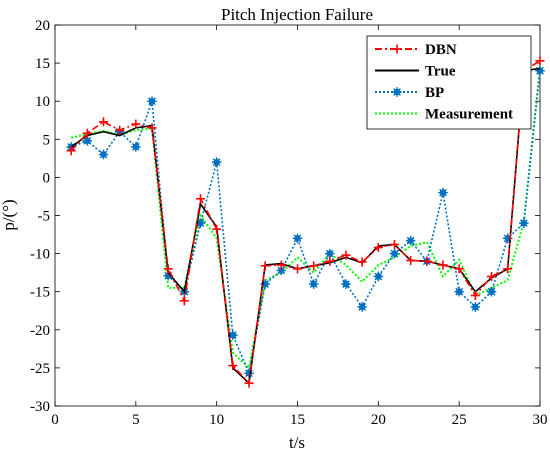 The width and height of the screenshot is (550, 460). What do you see at coordinates (441, 50) in the screenshot?
I see `legend-label: DBN` at bounding box center [441, 50].